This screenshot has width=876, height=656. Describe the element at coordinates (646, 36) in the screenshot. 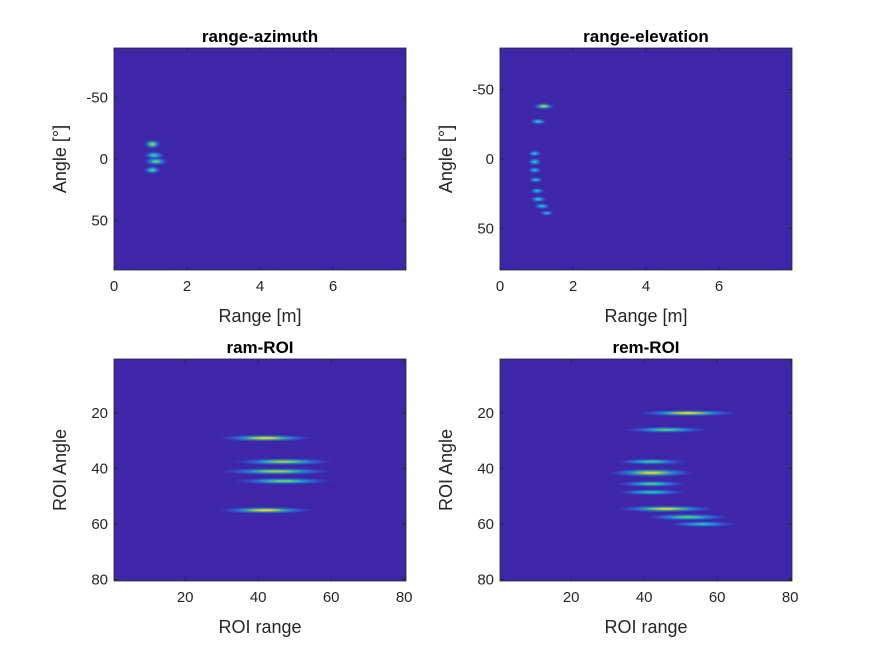

I see `chart-title: range-elevation` at that location.